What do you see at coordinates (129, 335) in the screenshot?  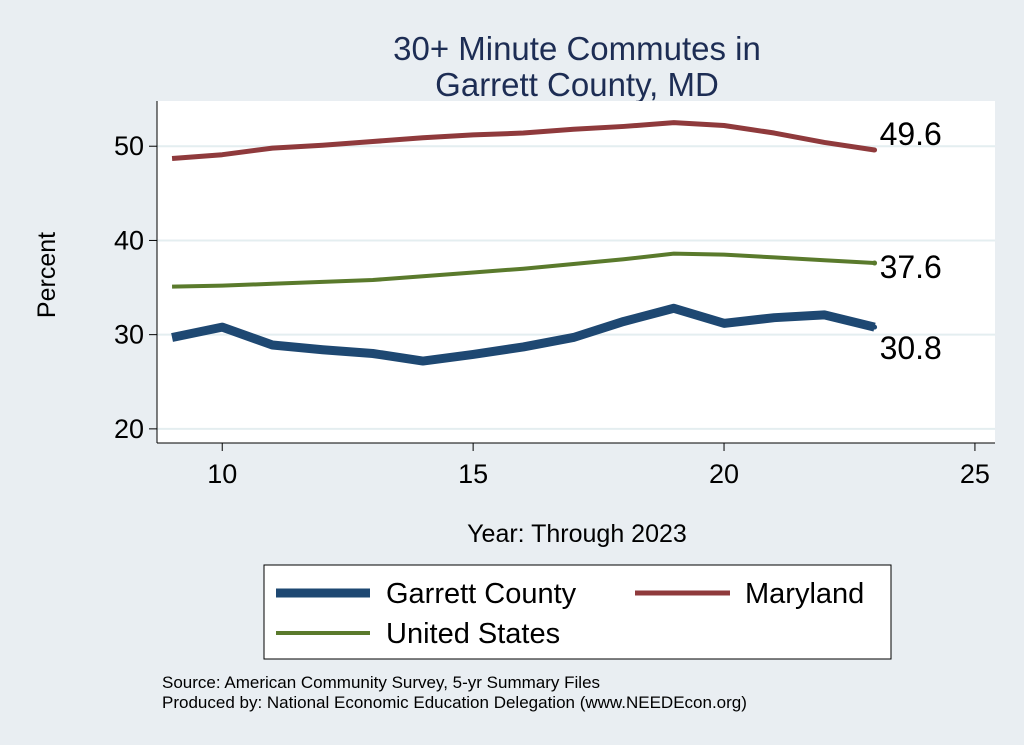 I see `y-tick-label-30: 30` at bounding box center [129, 335].